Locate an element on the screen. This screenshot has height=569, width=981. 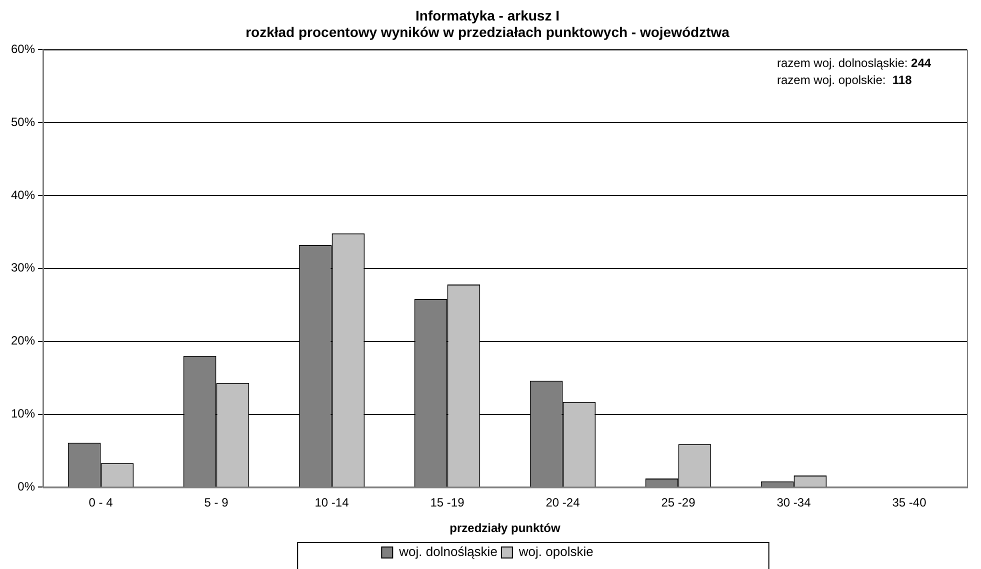
y-tick-label: 0% is located at coordinates (27, 487).